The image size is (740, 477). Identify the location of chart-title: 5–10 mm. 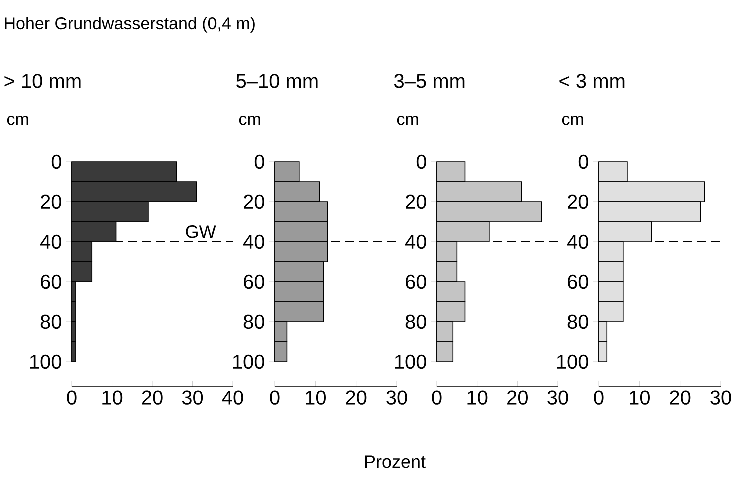
(277, 81).